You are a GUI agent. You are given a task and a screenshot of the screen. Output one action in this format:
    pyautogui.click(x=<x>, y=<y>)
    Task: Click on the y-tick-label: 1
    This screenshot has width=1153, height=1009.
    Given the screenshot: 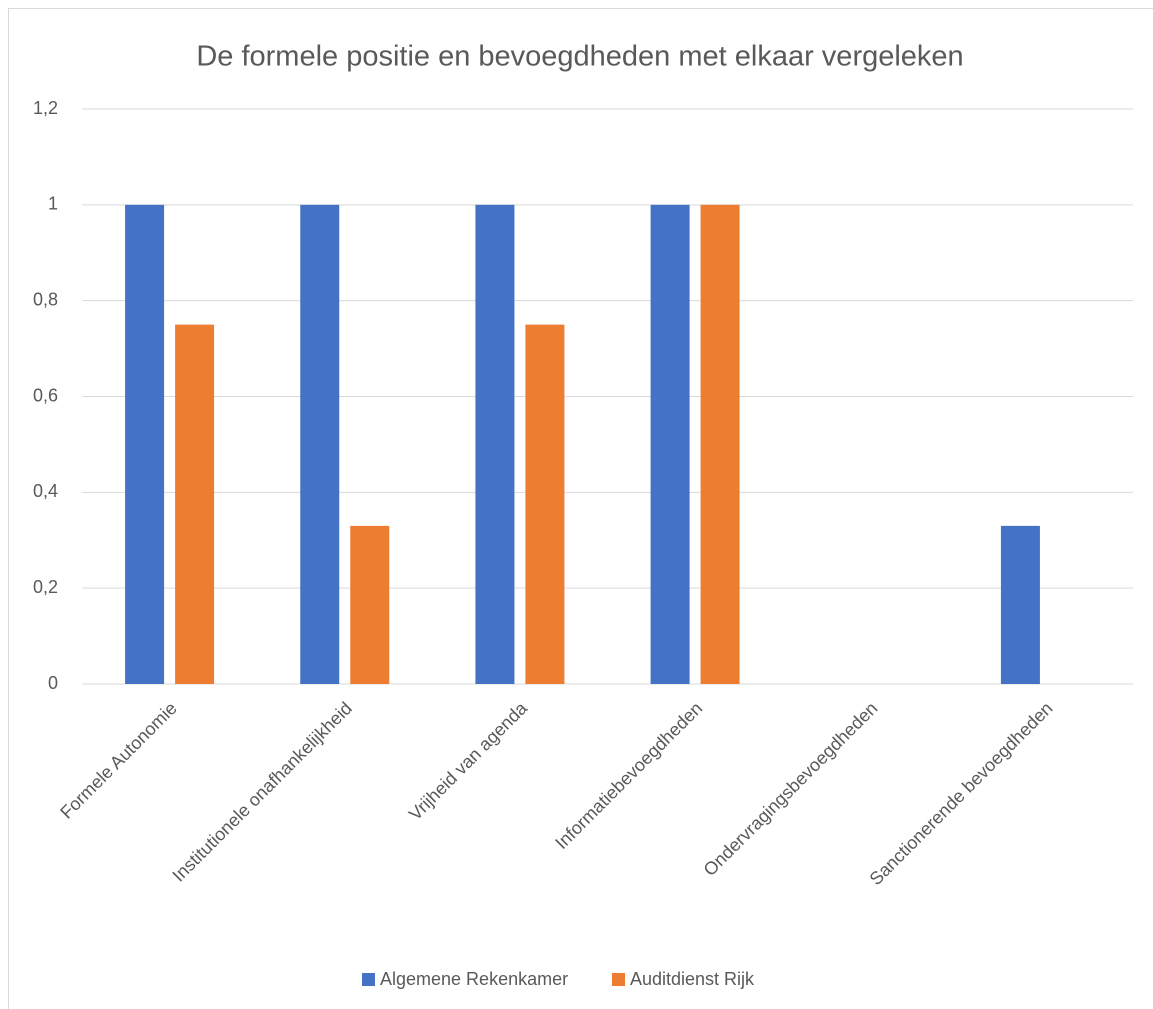 What is the action you would take?
    pyautogui.click(x=53, y=204)
    